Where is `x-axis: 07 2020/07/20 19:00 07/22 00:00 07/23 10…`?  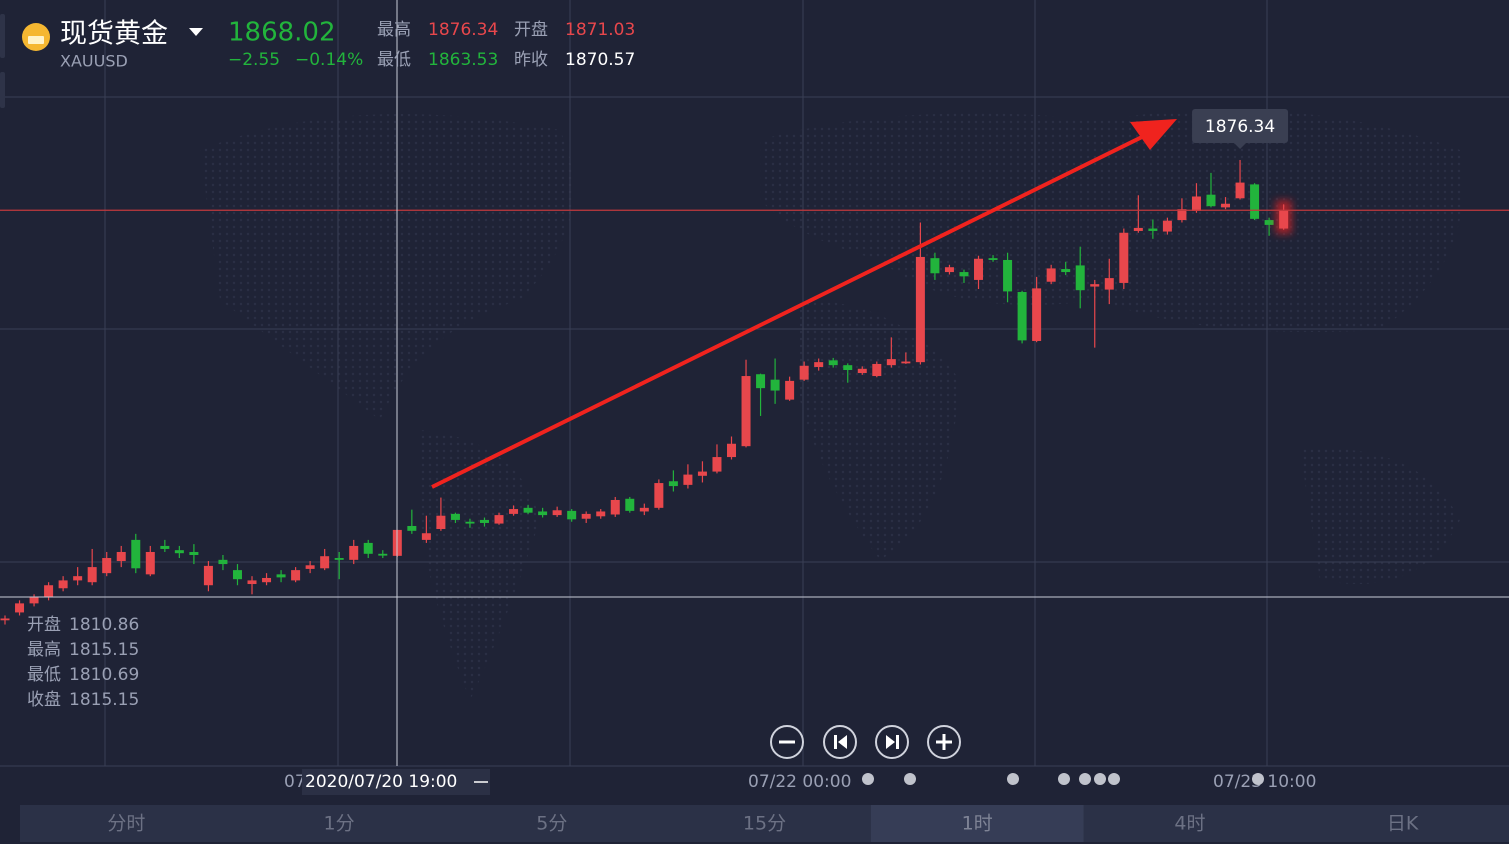
x-axis: 07 2020/07/20 19:00 07/22 00:00 07/23 10… is located at coordinates (800, 782).